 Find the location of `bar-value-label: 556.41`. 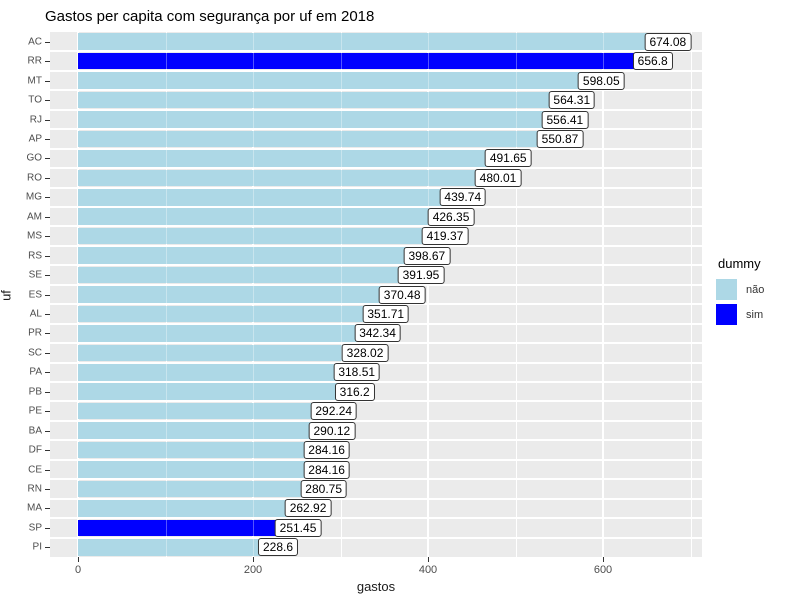

bar-value-label: 556.41 is located at coordinates (565, 119).